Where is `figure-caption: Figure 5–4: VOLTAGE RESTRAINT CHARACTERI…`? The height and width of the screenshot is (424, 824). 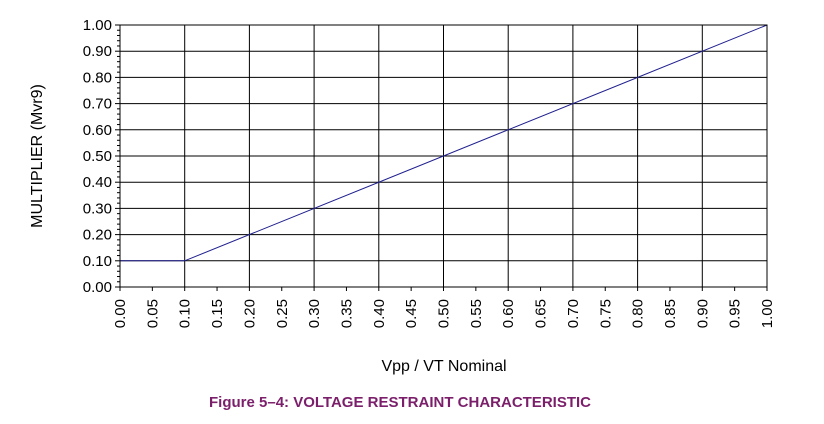 figure-caption: Figure 5–4: VOLTAGE RESTRAINT CHARACTERI… is located at coordinates (400, 402).